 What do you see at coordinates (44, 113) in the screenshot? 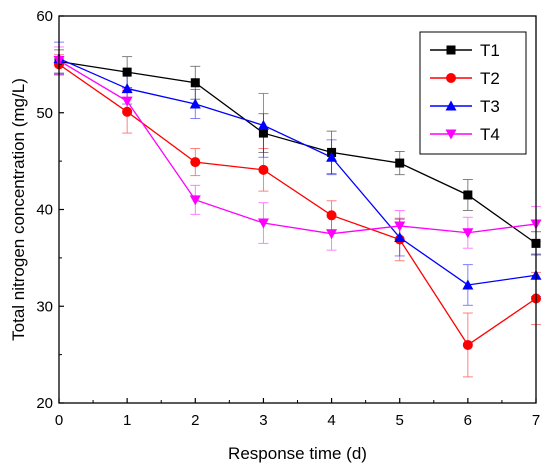
I see `y-tick-label: 50` at bounding box center [44, 113].